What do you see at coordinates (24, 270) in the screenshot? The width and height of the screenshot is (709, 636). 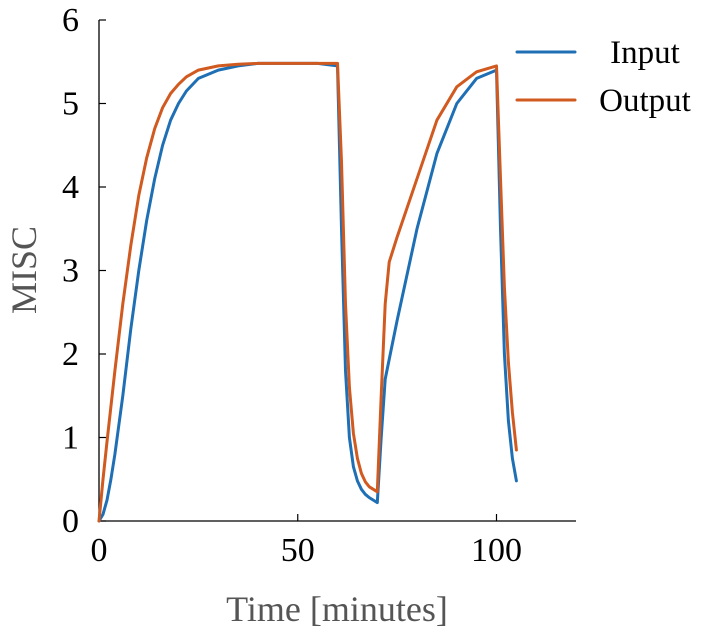 I see `y-axis-title: MISC` at bounding box center [24, 270].